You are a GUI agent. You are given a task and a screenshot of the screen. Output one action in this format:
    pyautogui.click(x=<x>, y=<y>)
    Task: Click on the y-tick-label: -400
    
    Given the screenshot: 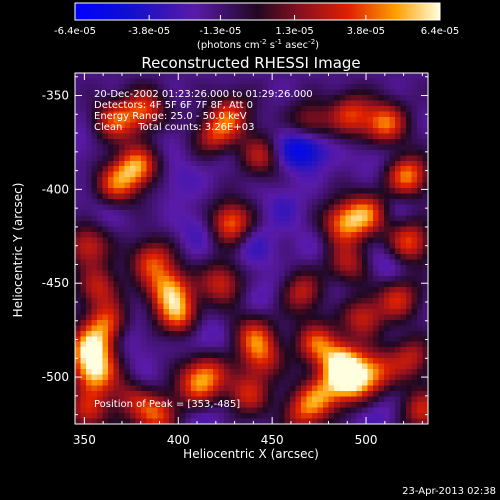 What is the action you would take?
    pyautogui.click(x=55, y=189)
    